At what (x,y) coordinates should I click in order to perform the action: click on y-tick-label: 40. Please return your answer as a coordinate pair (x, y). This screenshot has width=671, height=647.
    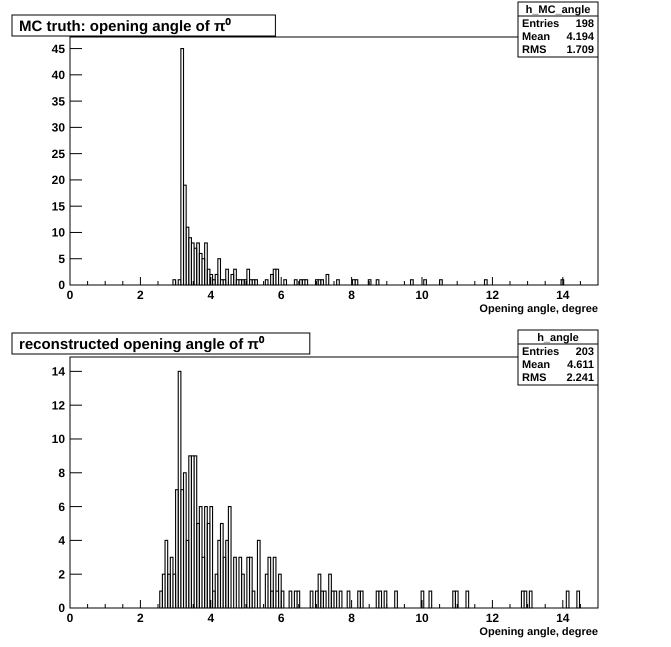
    Looking at the image, I should click on (59, 75).